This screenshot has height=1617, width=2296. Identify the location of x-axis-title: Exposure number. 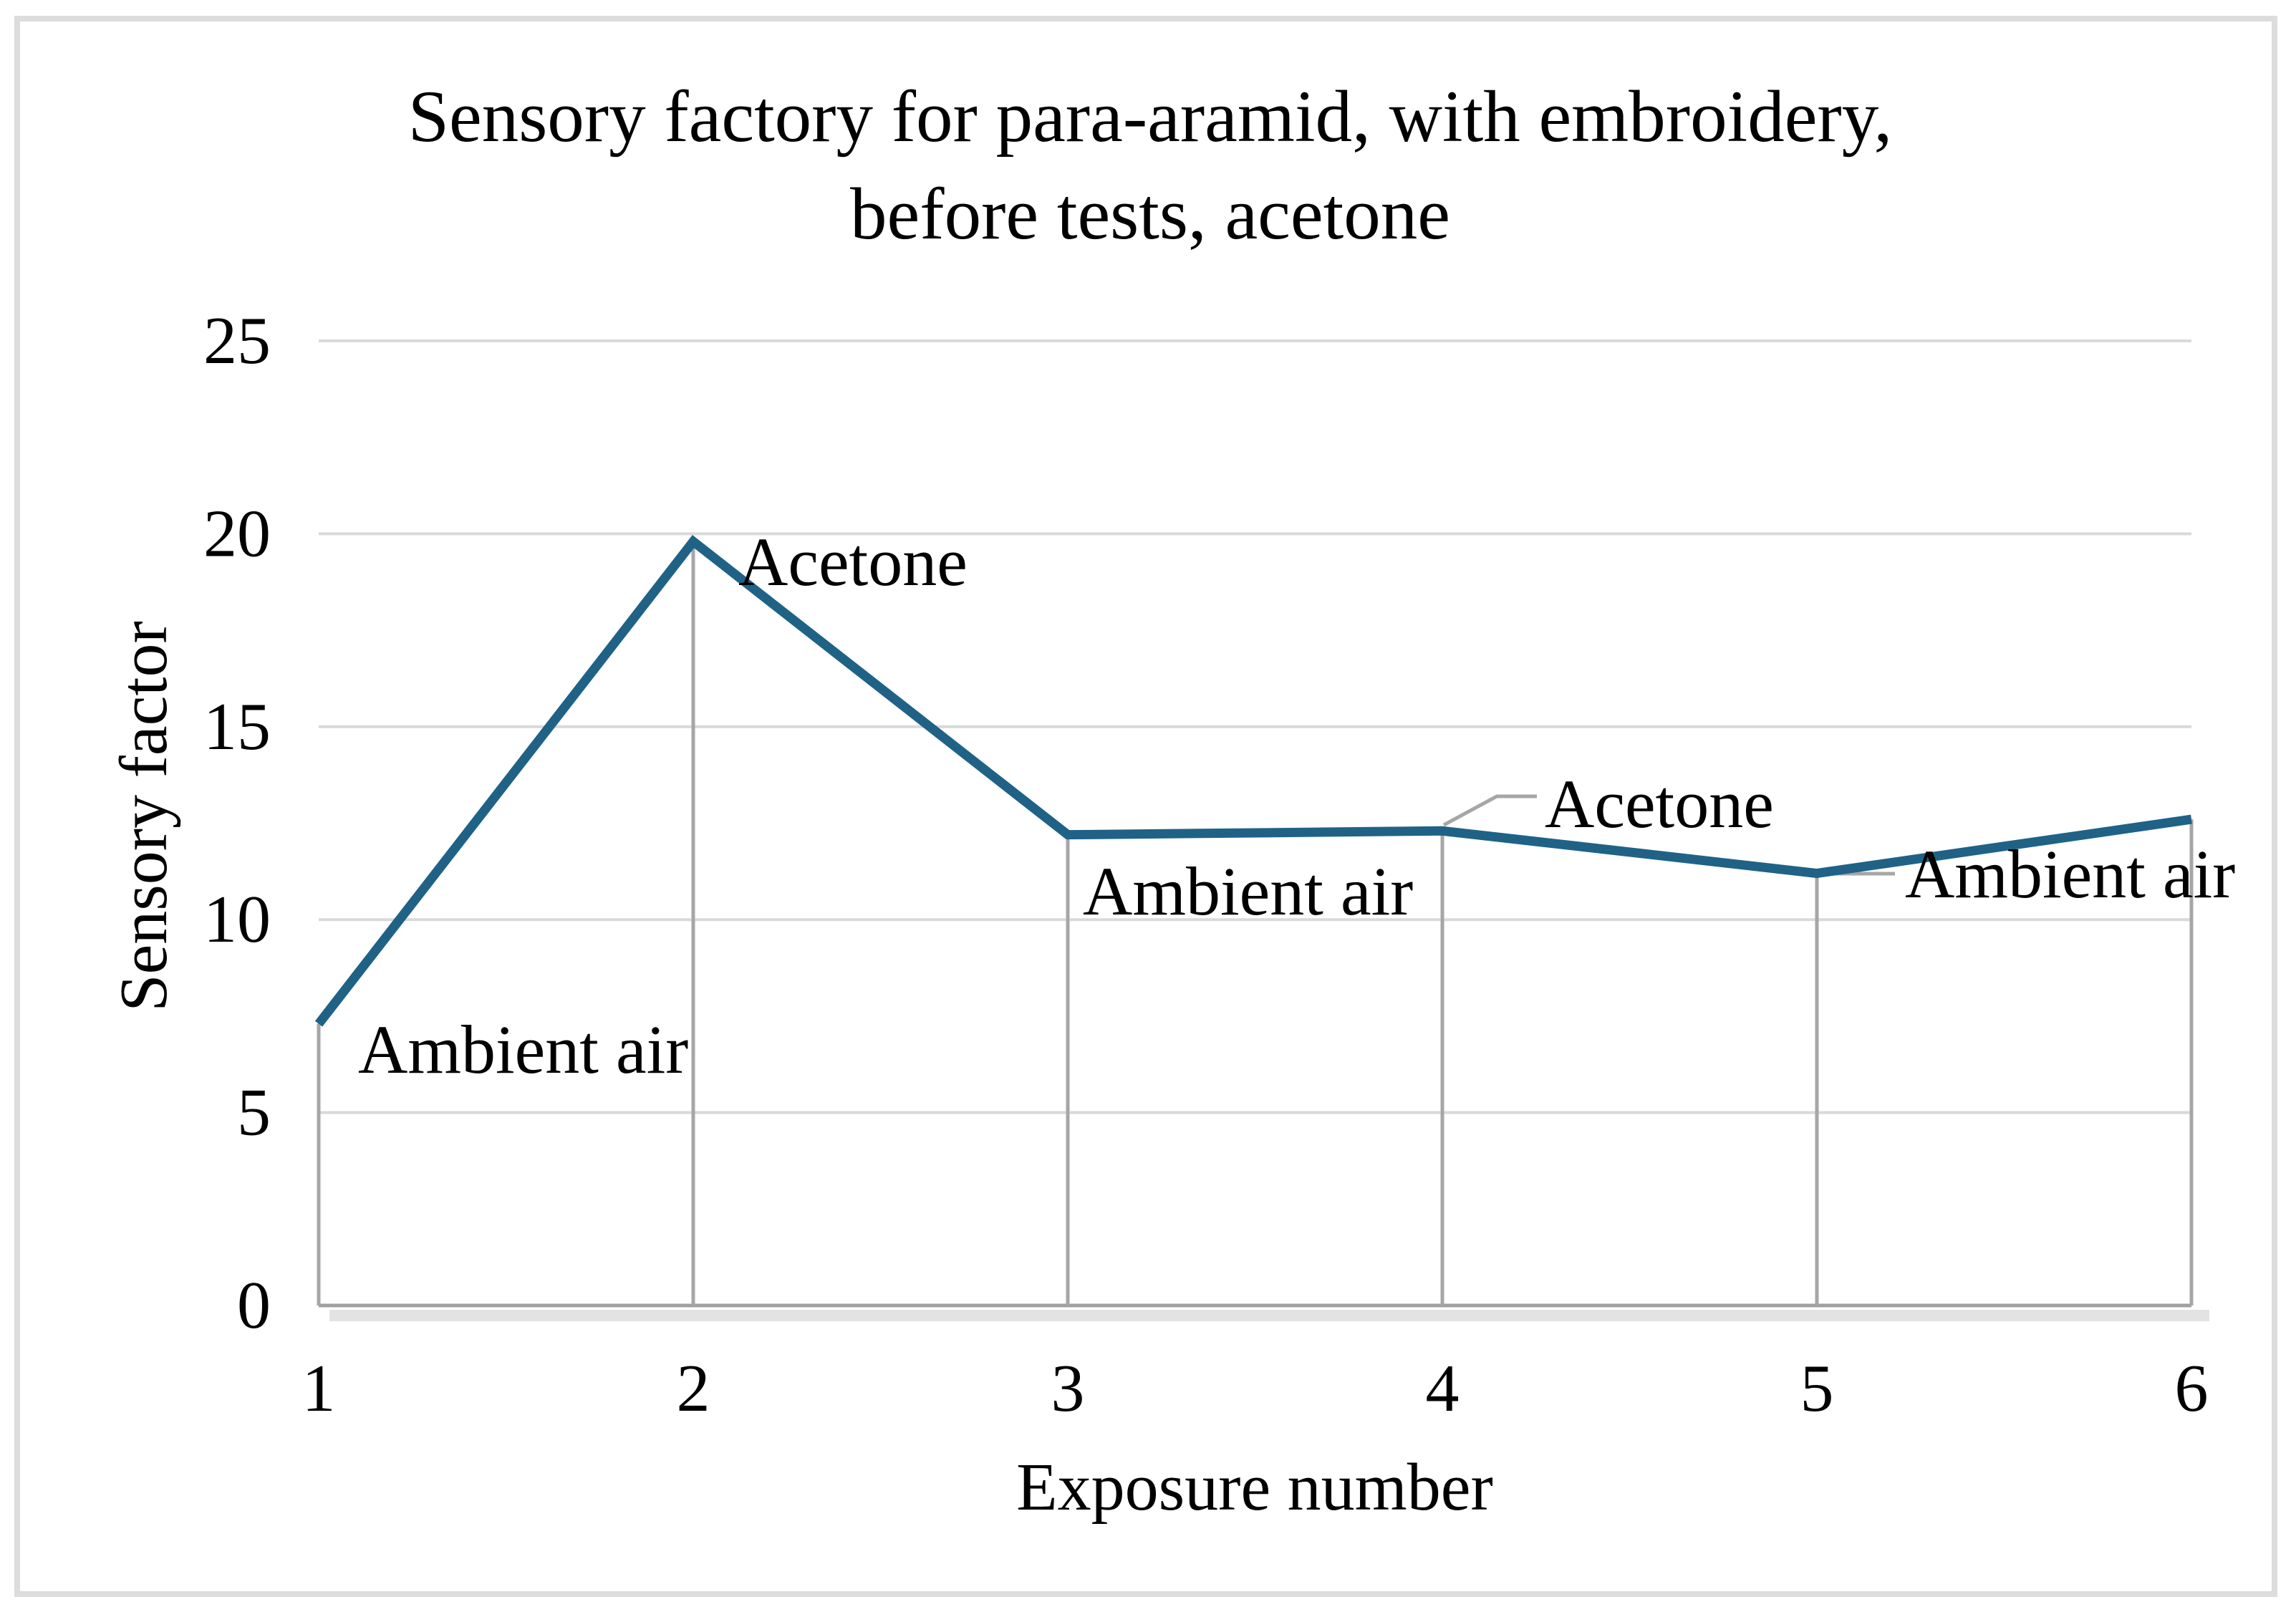
(1254, 1487).